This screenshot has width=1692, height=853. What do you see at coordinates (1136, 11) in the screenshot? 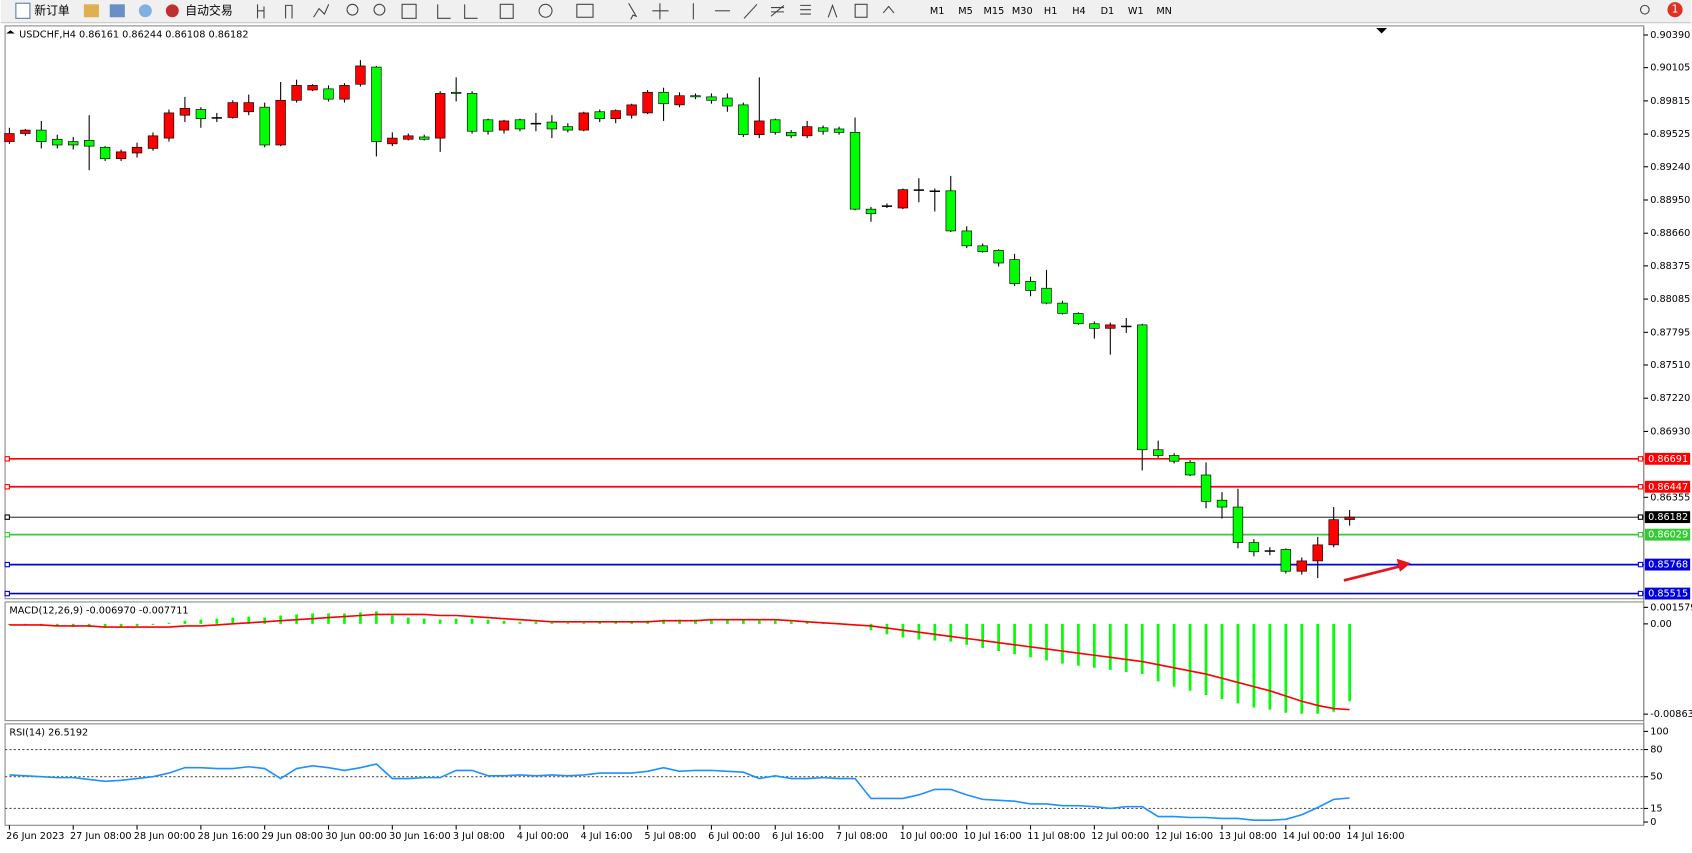
I see `timeframe-button: W1` at bounding box center [1136, 11].